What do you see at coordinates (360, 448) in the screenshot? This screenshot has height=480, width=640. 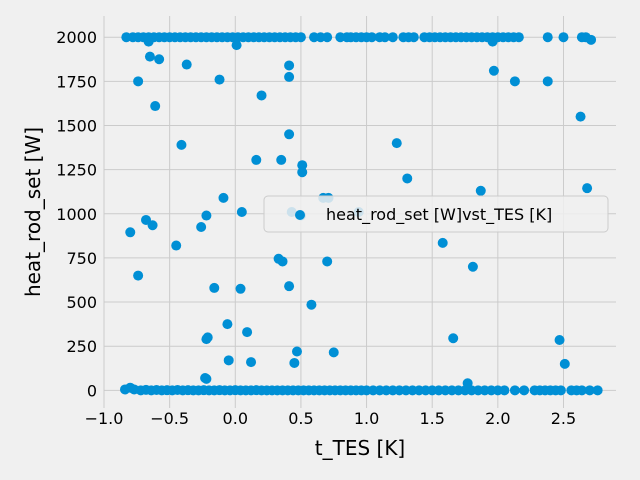 I see `x-axis-title: t_TES [K]` at bounding box center [360, 448].